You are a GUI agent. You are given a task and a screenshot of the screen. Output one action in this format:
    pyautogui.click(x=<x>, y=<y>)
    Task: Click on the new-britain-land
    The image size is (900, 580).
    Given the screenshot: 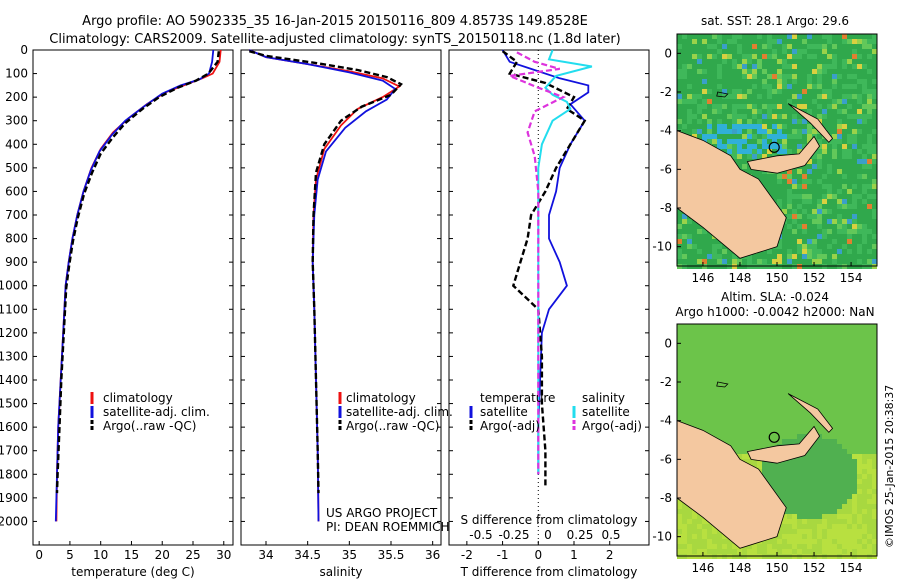 What is the action you would take?
    pyautogui.click(x=783, y=444)
    